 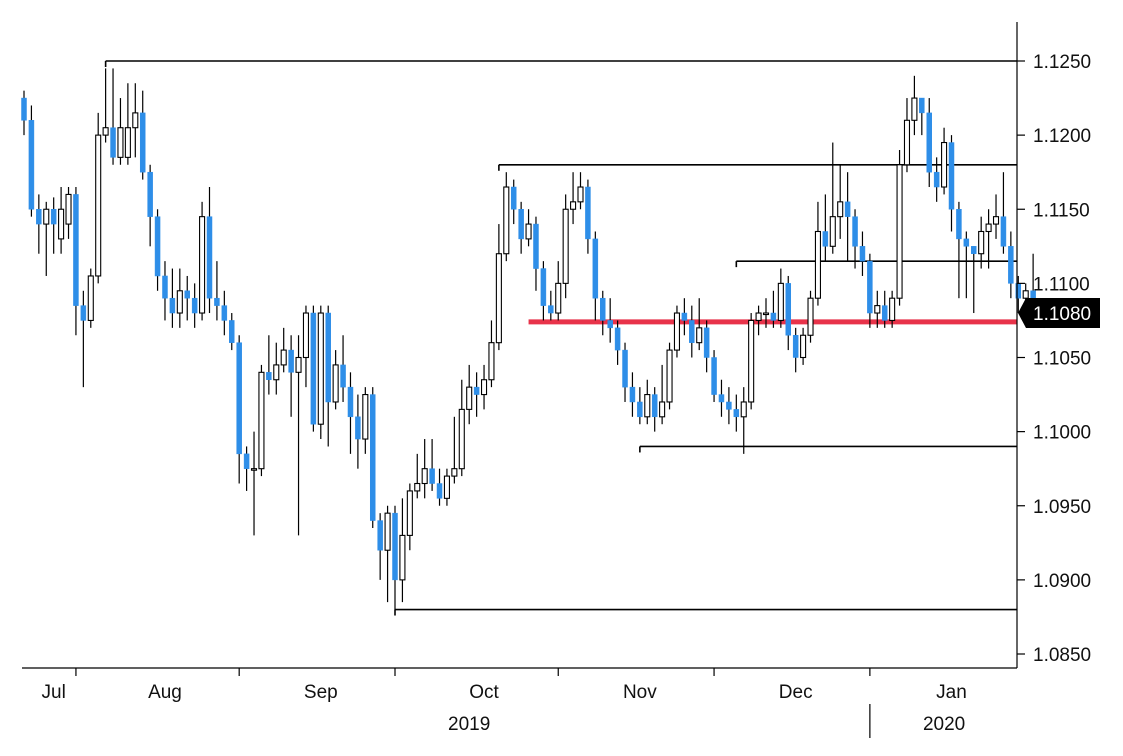 What do you see at coordinates (1062, 581) in the screenshot?
I see `y-tick-label: 1.0900` at bounding box center [1062, 581].